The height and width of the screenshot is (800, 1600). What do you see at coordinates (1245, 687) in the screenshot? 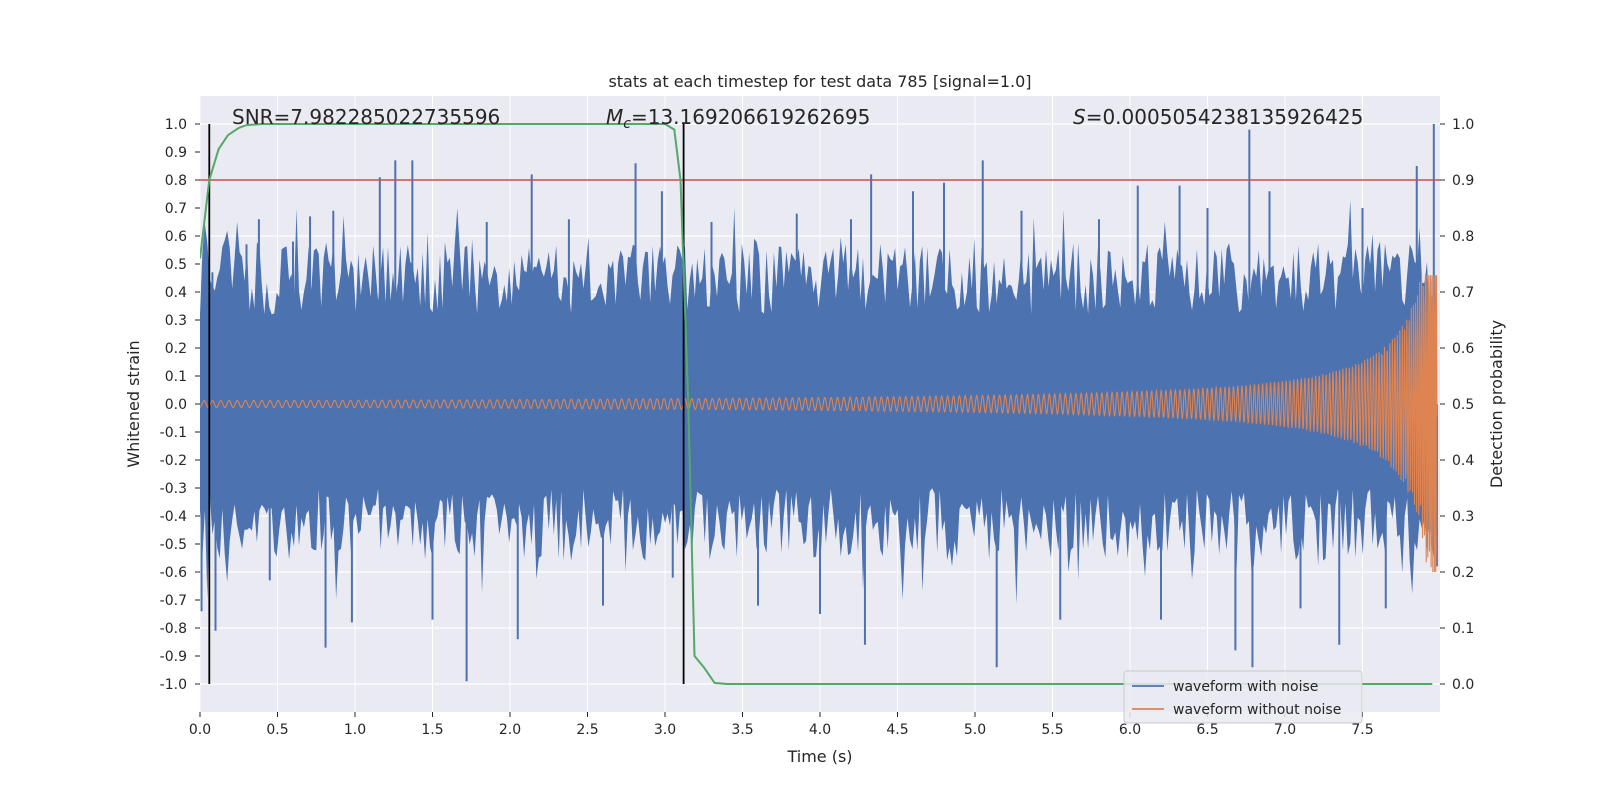
I see `legend-label-noise: waveform with noise` at bounding box center [1245, 687].